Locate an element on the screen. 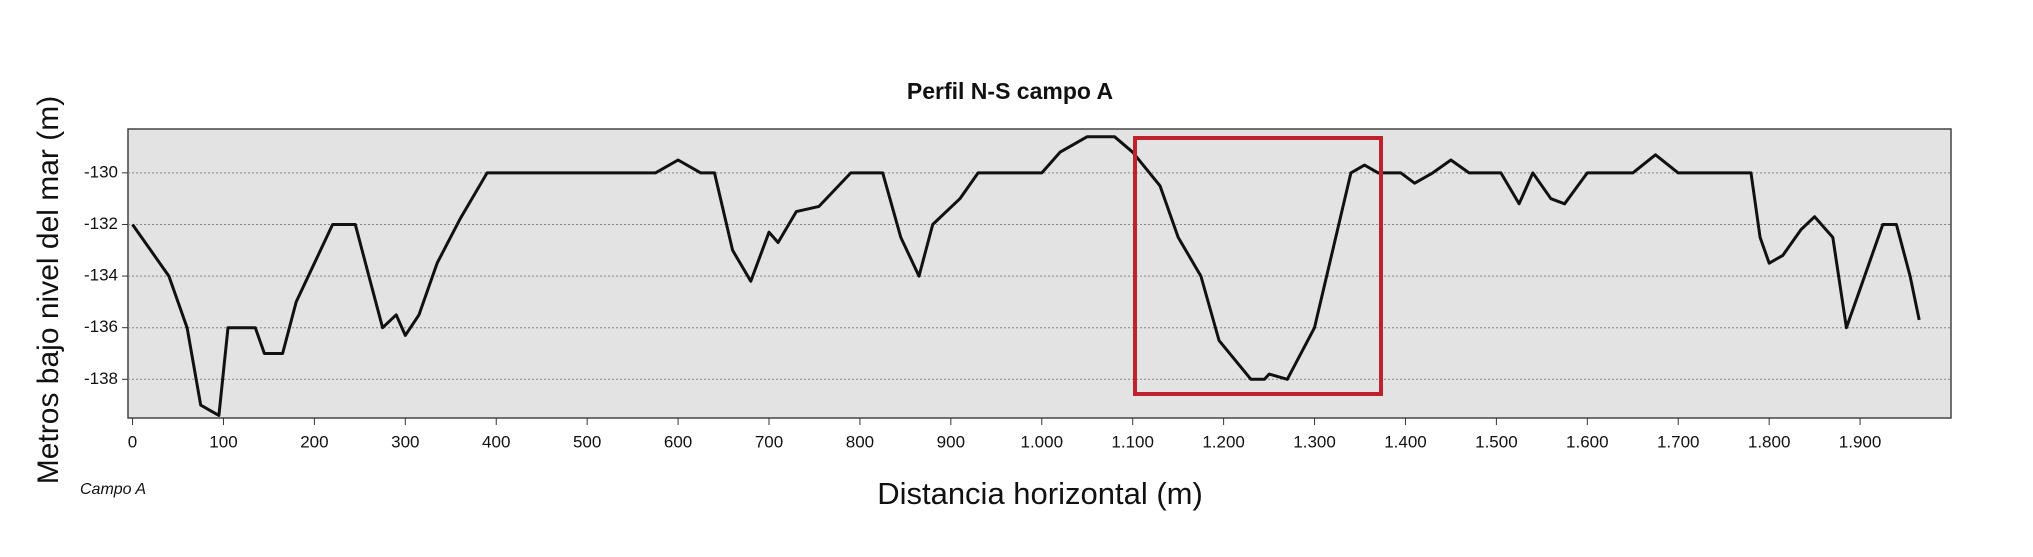 Image resolution: width=2033 pixels, height=557 pixels. x-tick-label: 1.300 is located at coordinates (1314, 441).